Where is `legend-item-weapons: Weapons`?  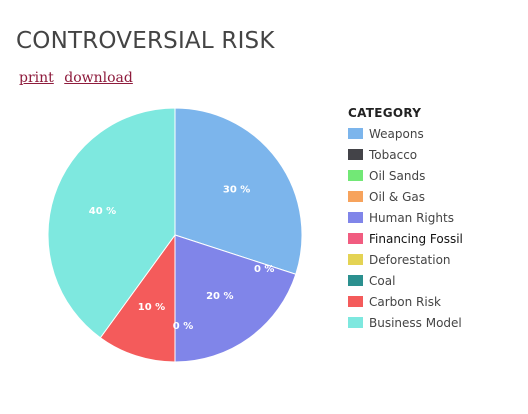
legend-item-weapons: Weapons is located at coordinates (405, 133).